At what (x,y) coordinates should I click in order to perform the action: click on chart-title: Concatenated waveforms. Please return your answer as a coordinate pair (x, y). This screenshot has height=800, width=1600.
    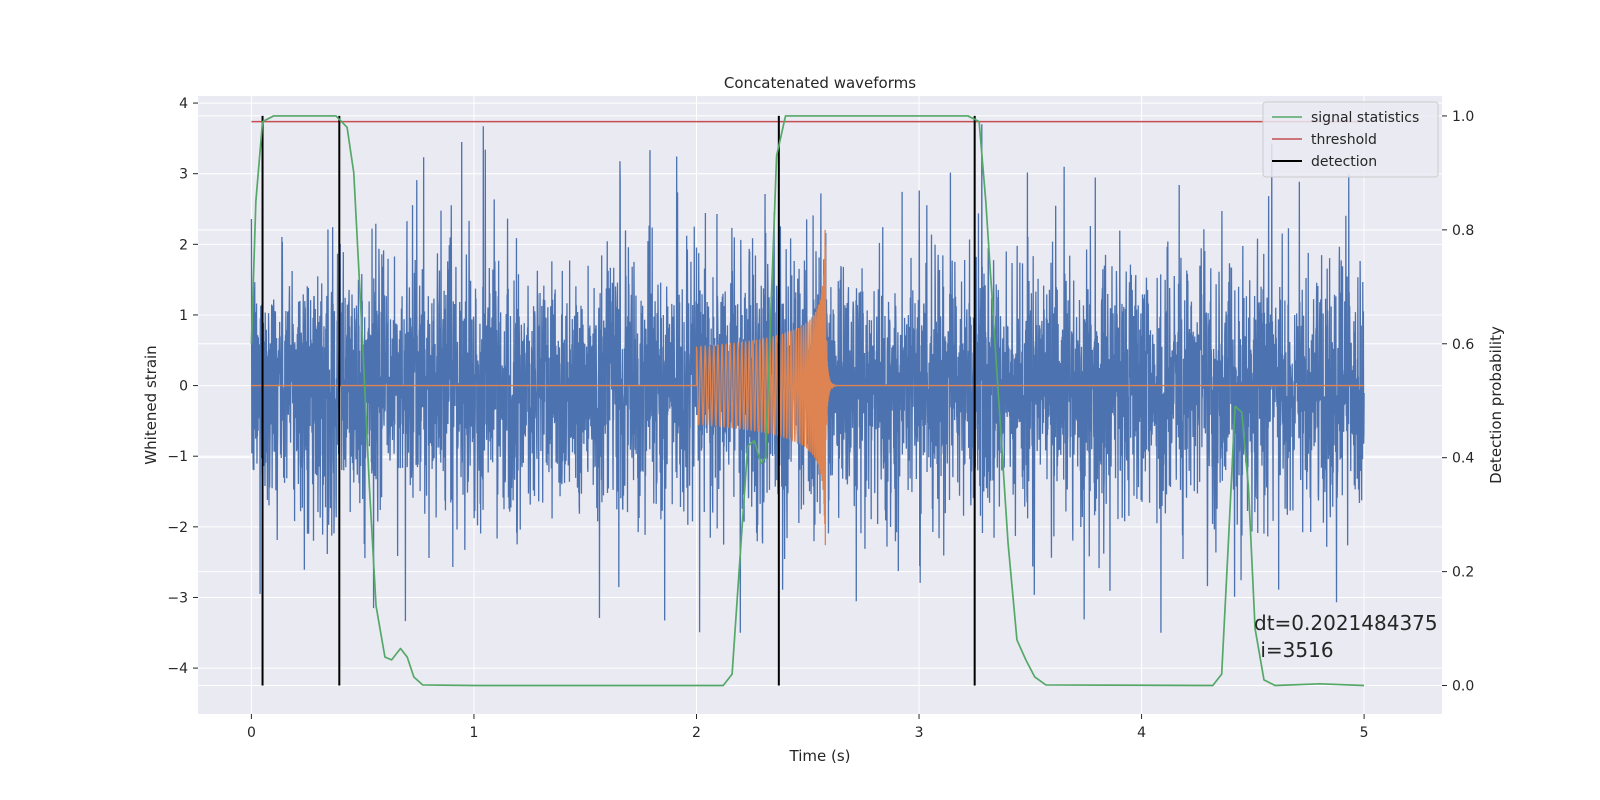
    Looking at the image, I should click on (820, 83).